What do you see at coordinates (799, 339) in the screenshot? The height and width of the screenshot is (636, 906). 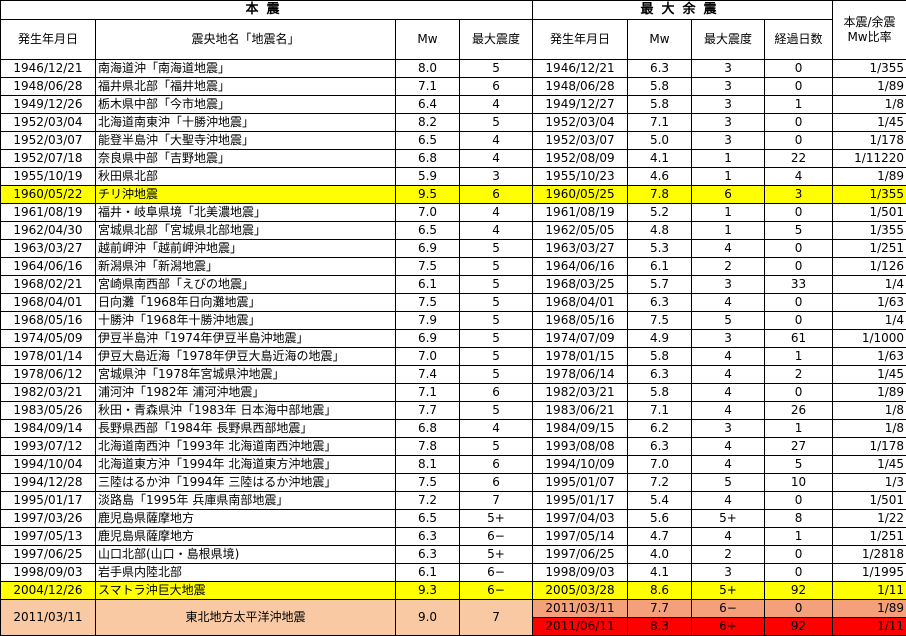 I see `cell-elapsed-days: 61` at bounding box center [799, 339].